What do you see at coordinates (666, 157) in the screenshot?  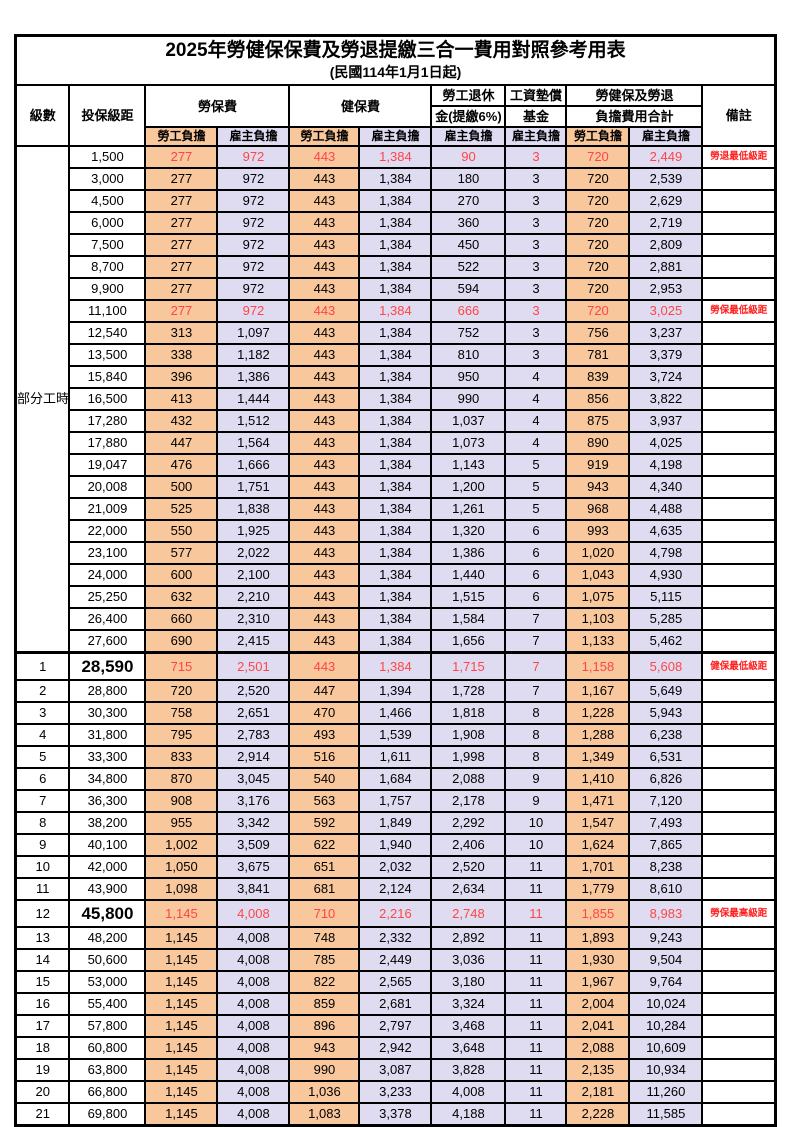 I see `cell-total-employer: 2,449` at bounding box center [666, 157].